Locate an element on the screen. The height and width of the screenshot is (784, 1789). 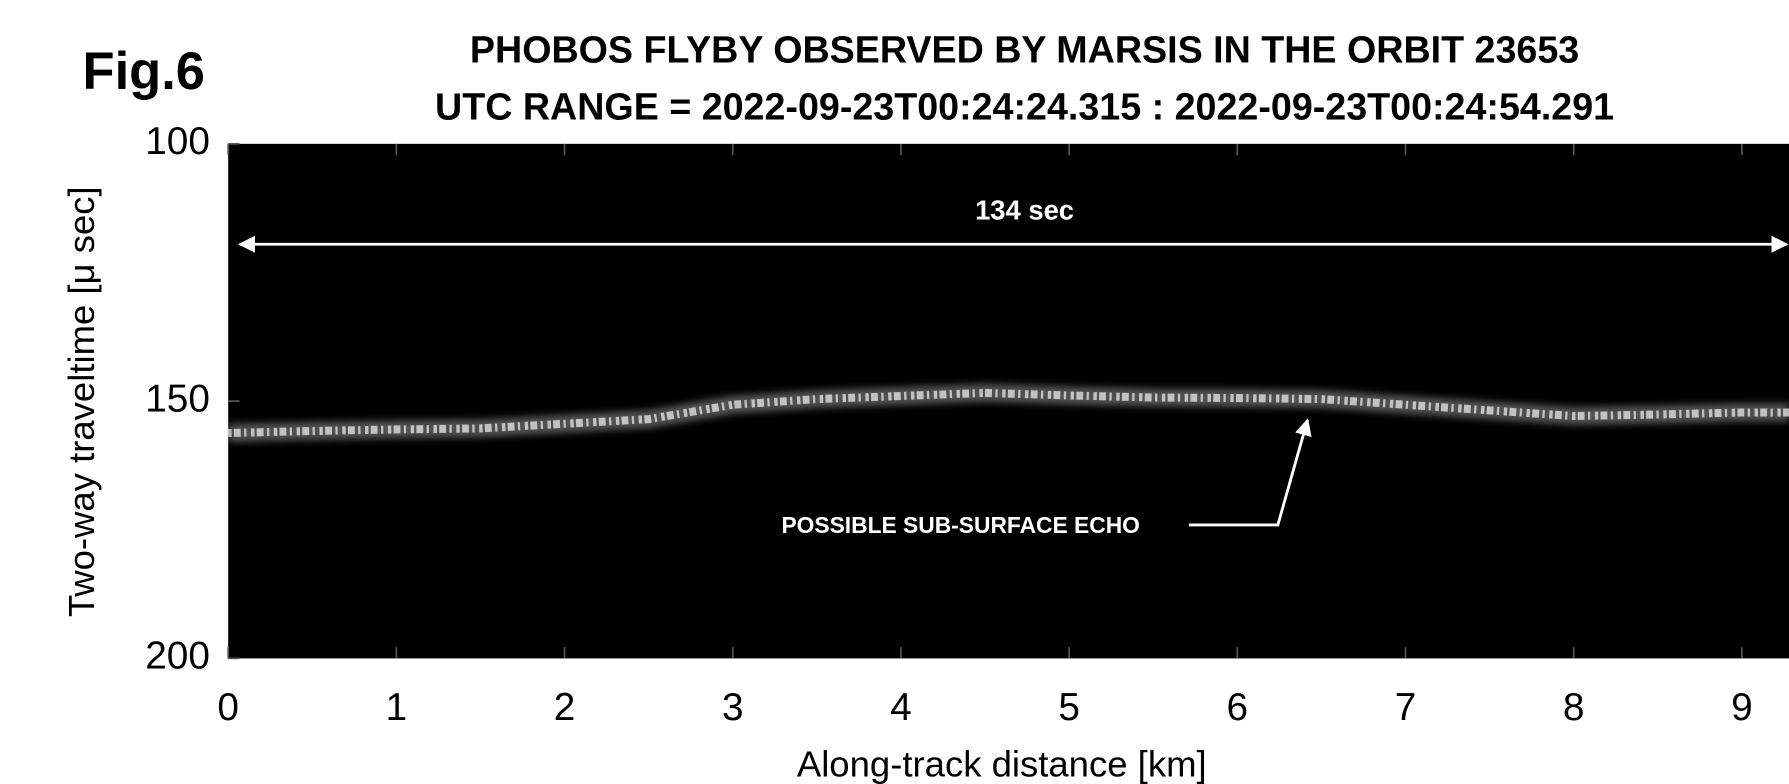
x-tick-label: 8 is located at coordinates (1574, 707).